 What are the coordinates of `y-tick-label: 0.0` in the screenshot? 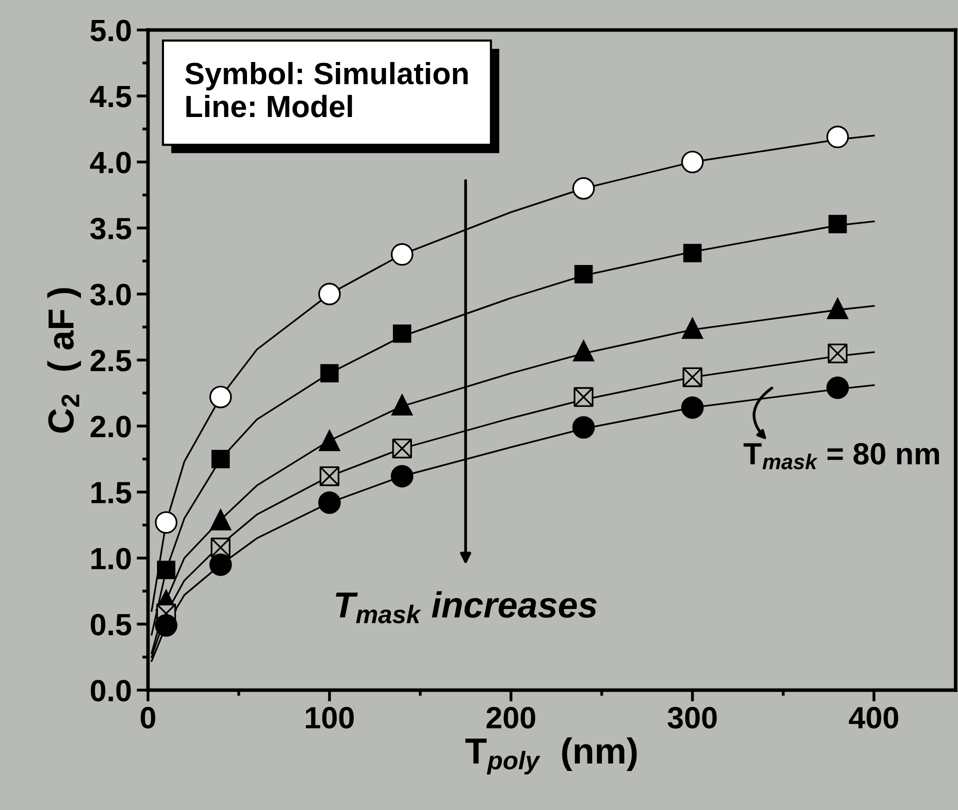 It's located at (110, 691).